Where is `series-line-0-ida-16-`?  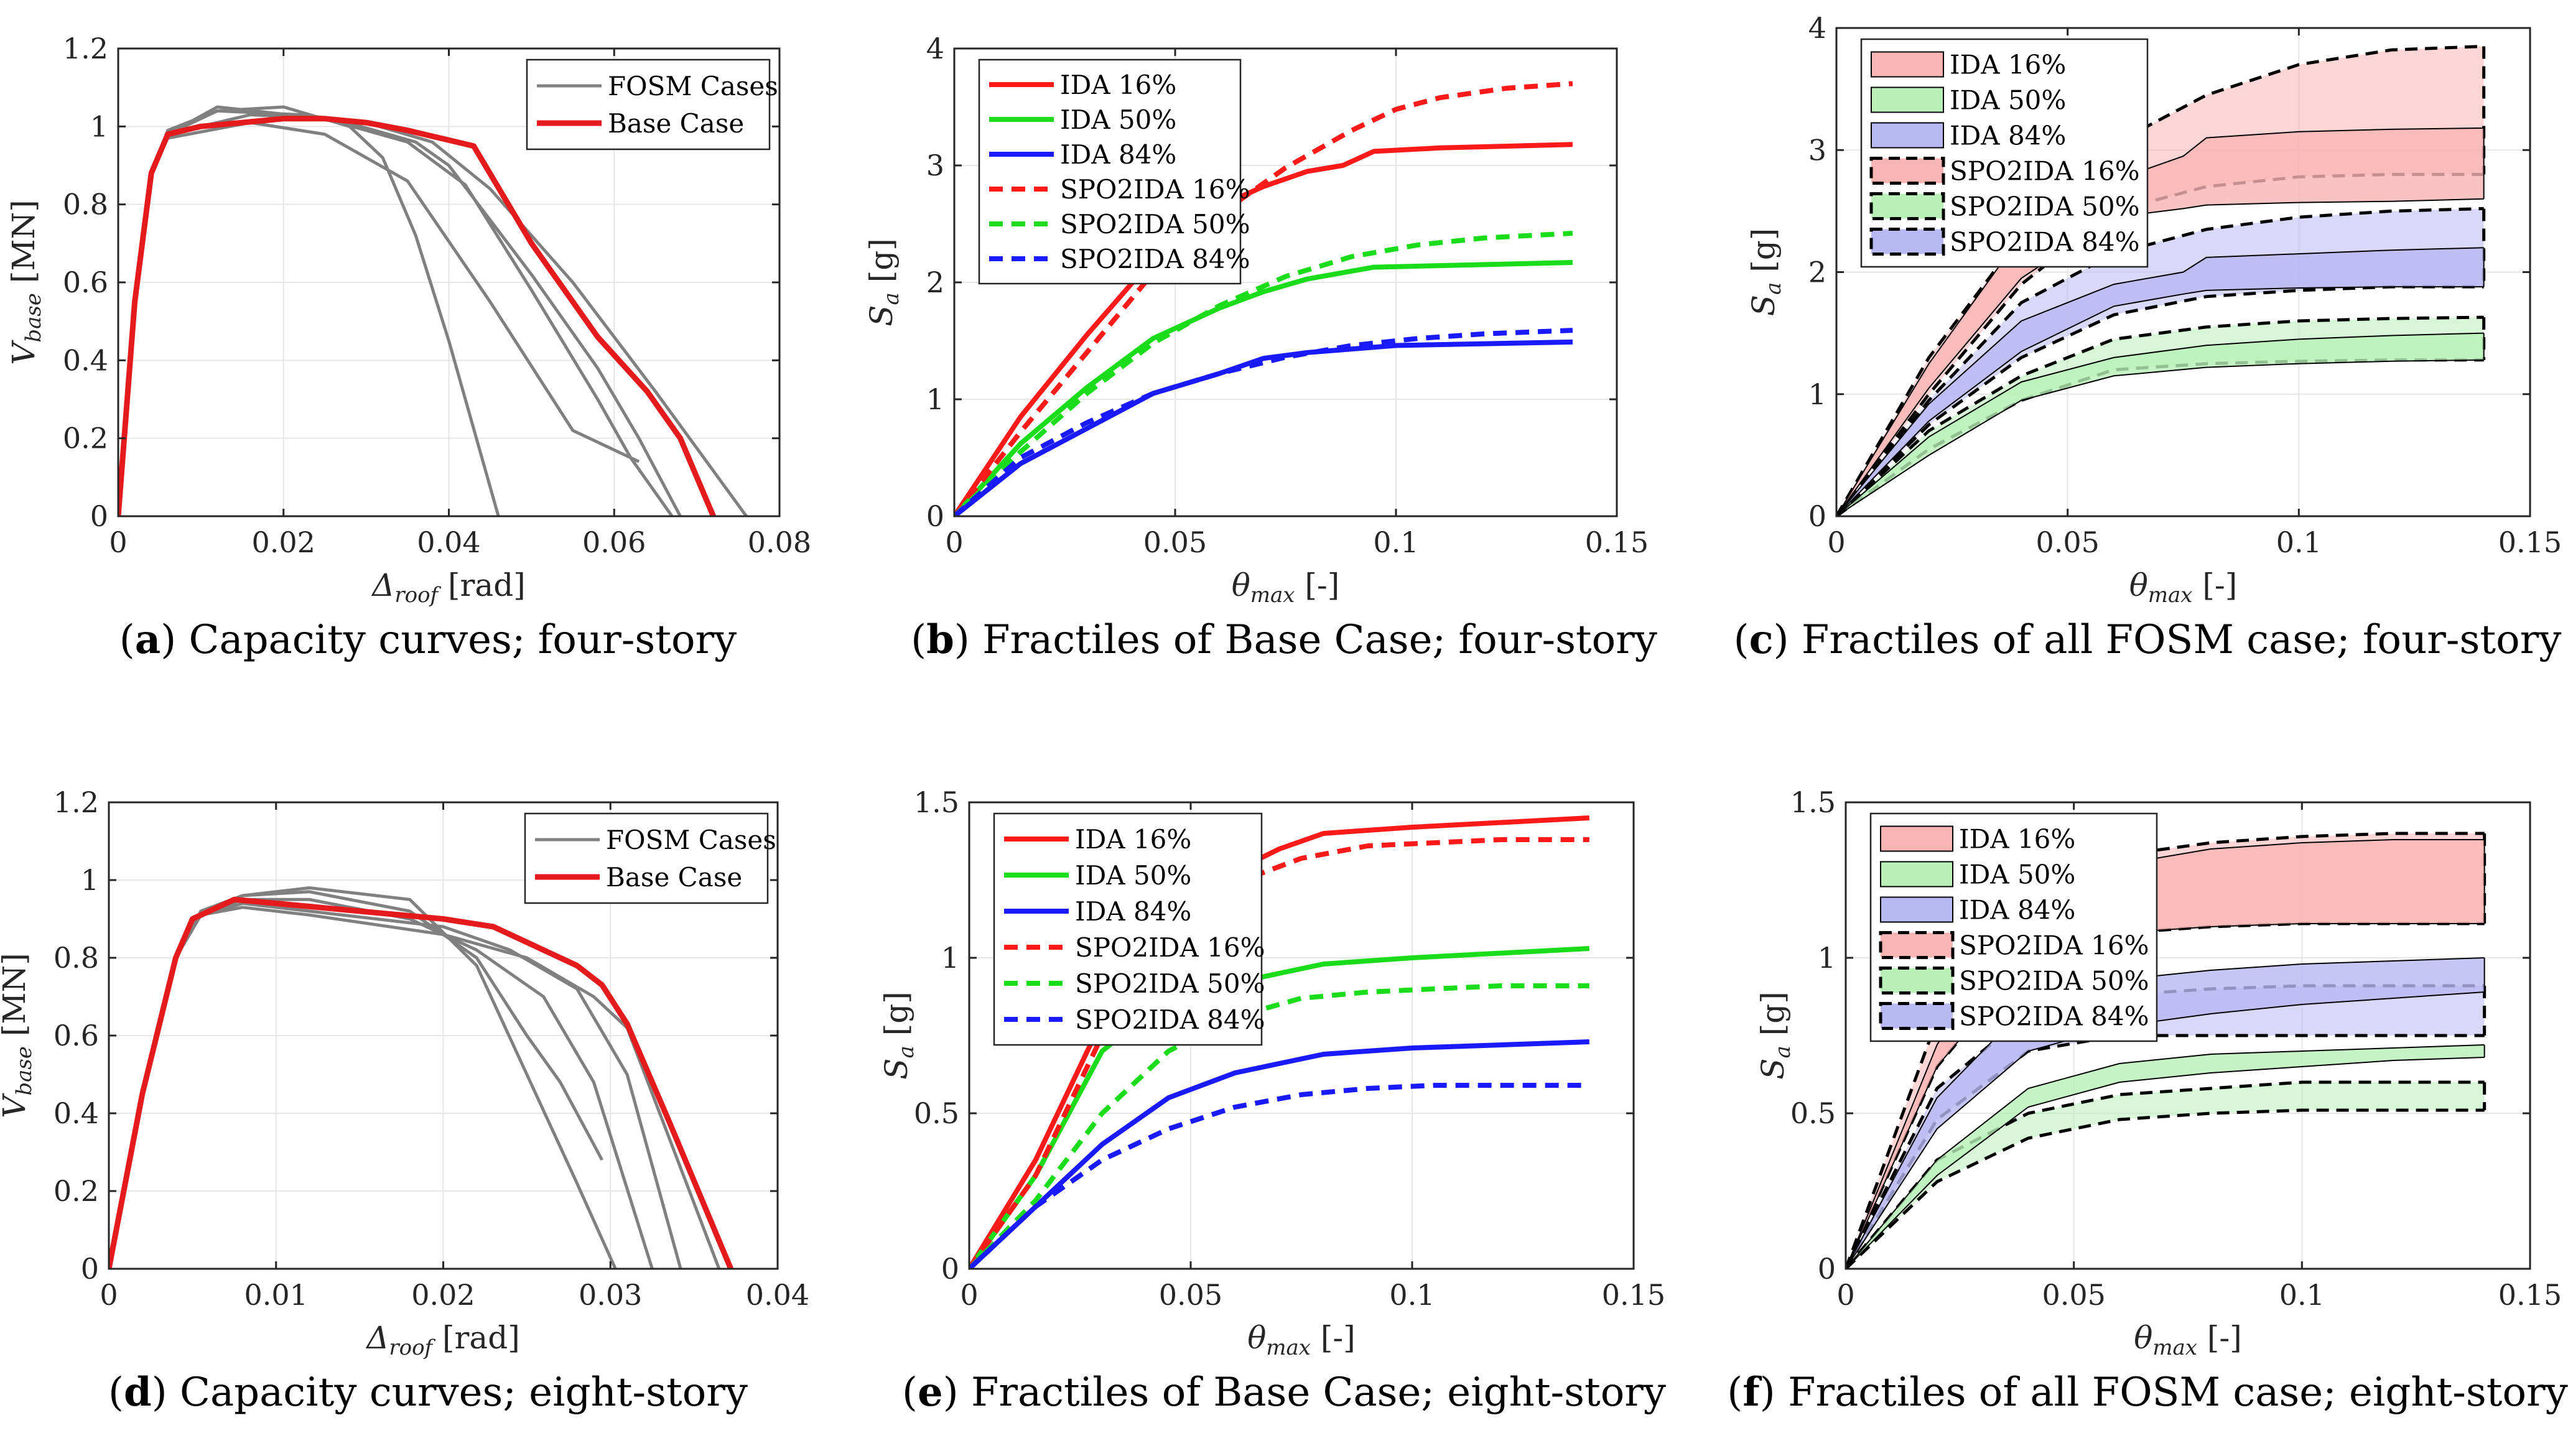 series-line-0-ida-16- is located at coordinates (1263, 329).